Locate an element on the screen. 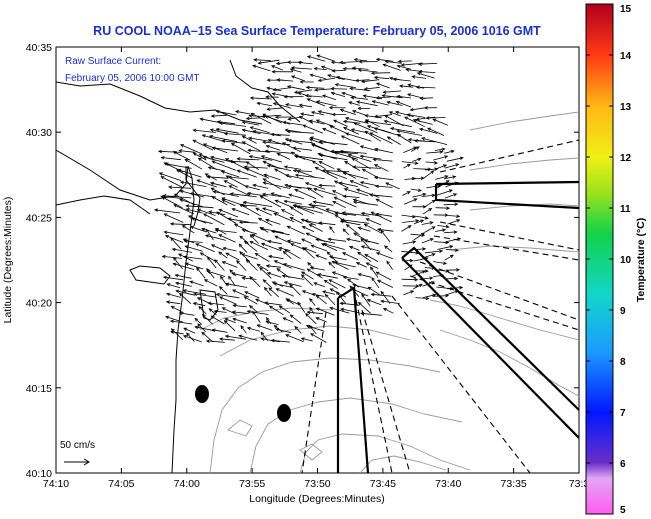 The width and height of the screenshot is (651, 519). bathymetry-contour is located at coordinates (356, 435).